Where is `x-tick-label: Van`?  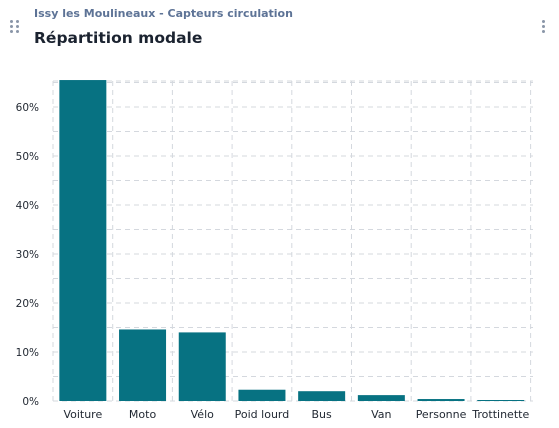
x-tick-label: Van is located at coordinates (381, 414).